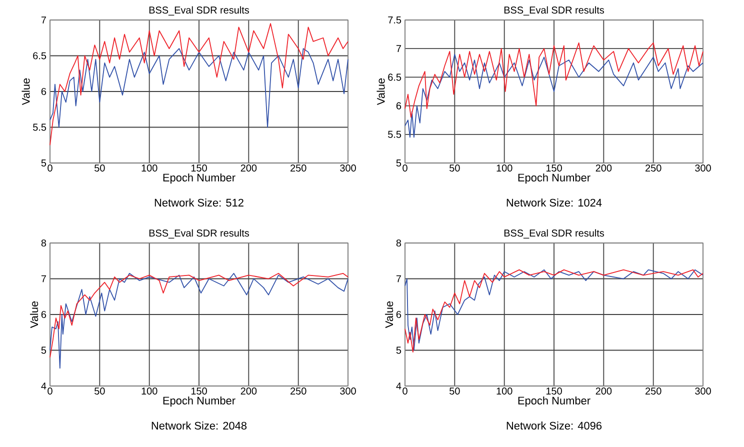  I want to click on text: Network Size: 1024, so click(554, 202).